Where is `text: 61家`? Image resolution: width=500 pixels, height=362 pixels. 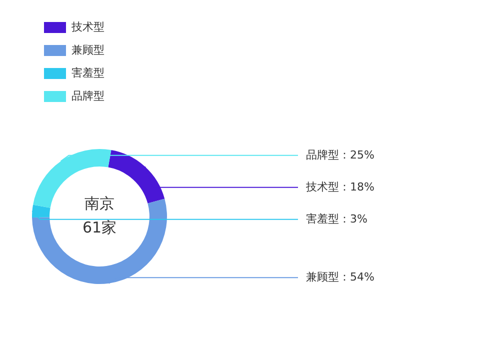
text: 61家 is located at coordinates (99, 227).